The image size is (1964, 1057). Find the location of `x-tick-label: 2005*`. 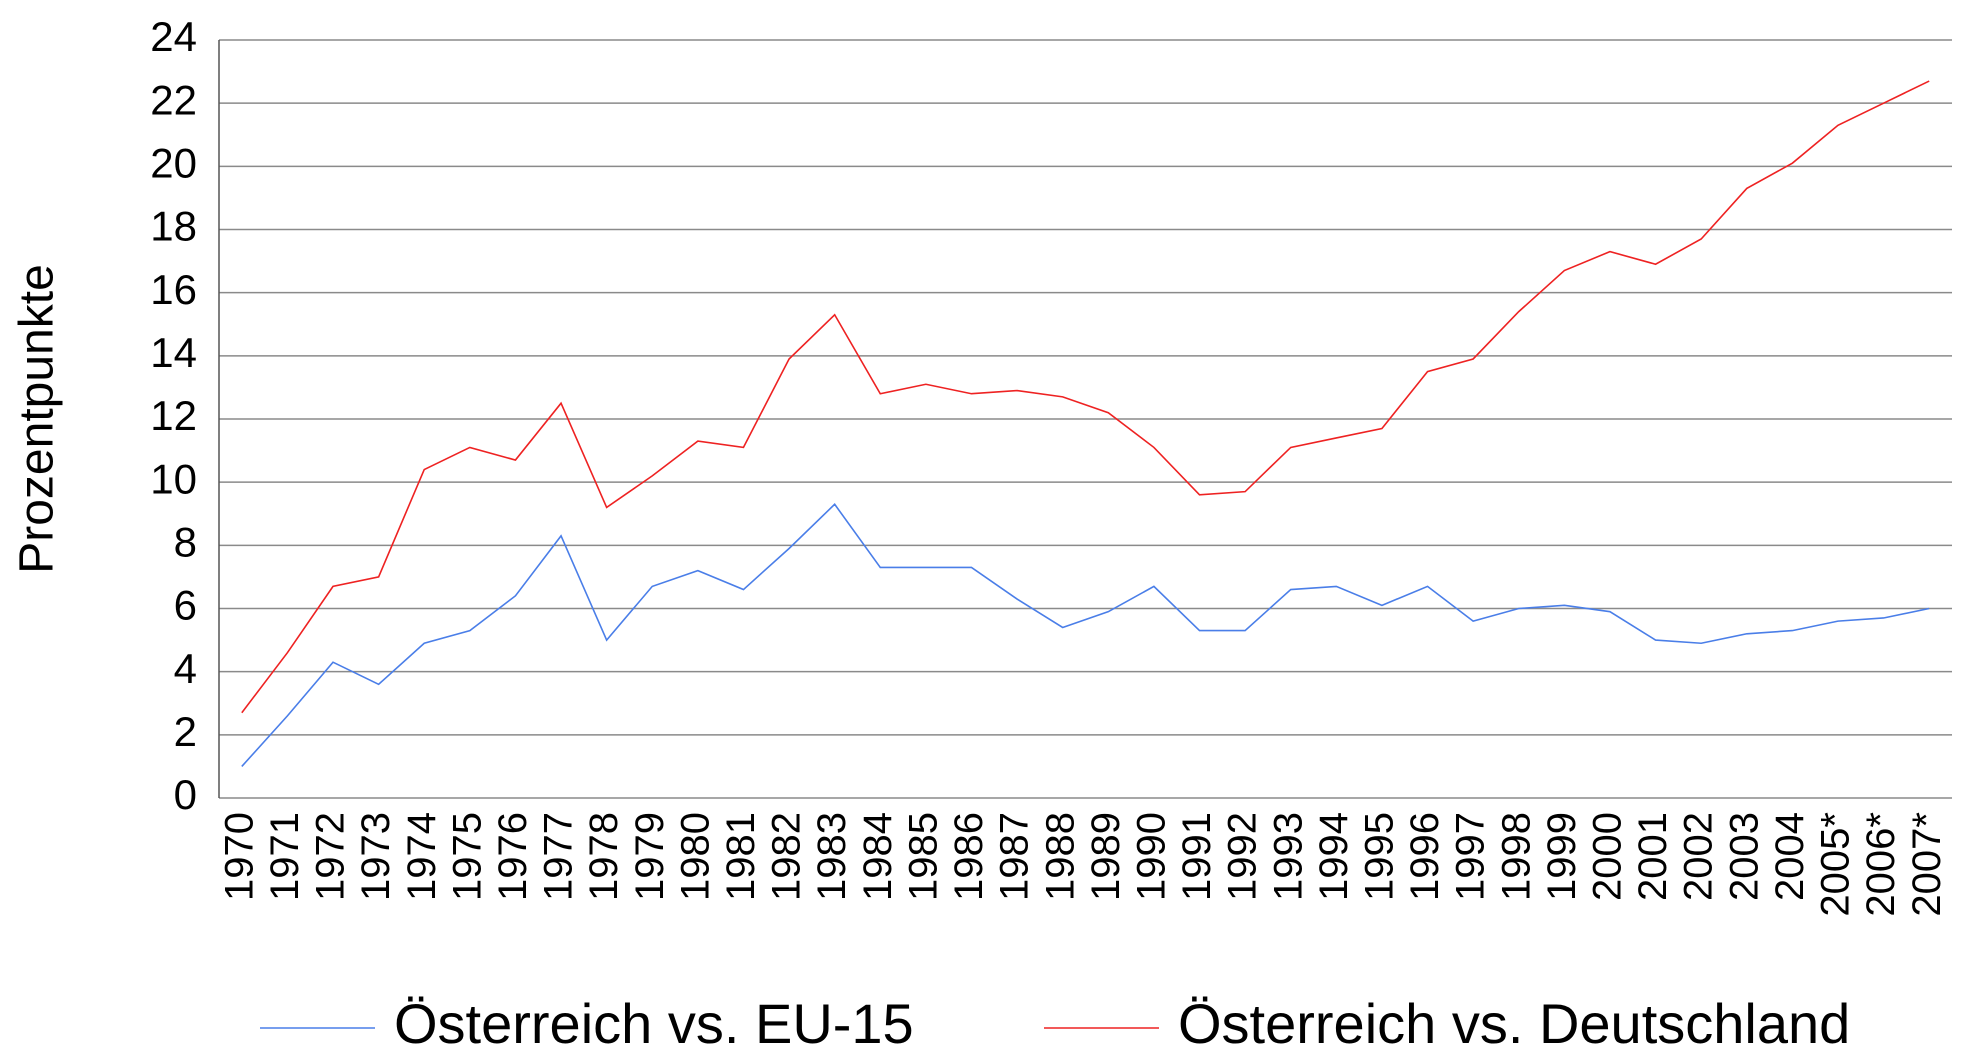

x-tick-label: 2005* is located at coordinates (1836, 864).